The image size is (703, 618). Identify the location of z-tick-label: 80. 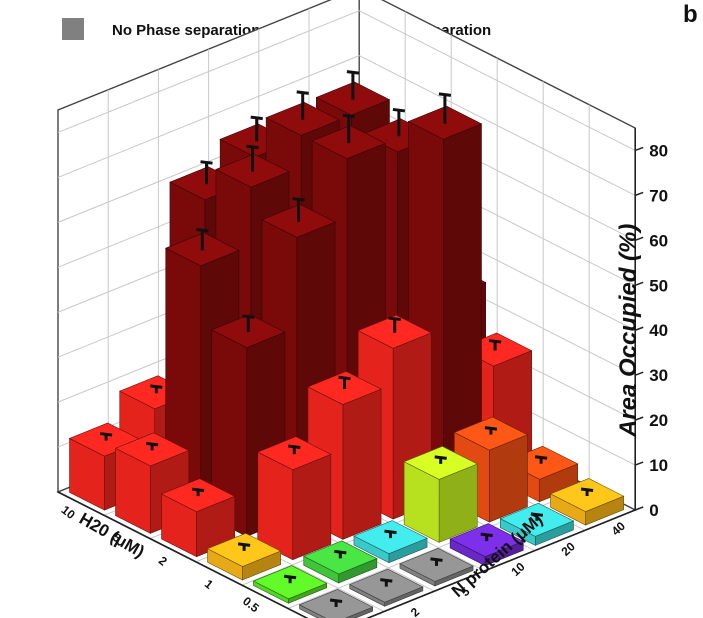
(658, 150).